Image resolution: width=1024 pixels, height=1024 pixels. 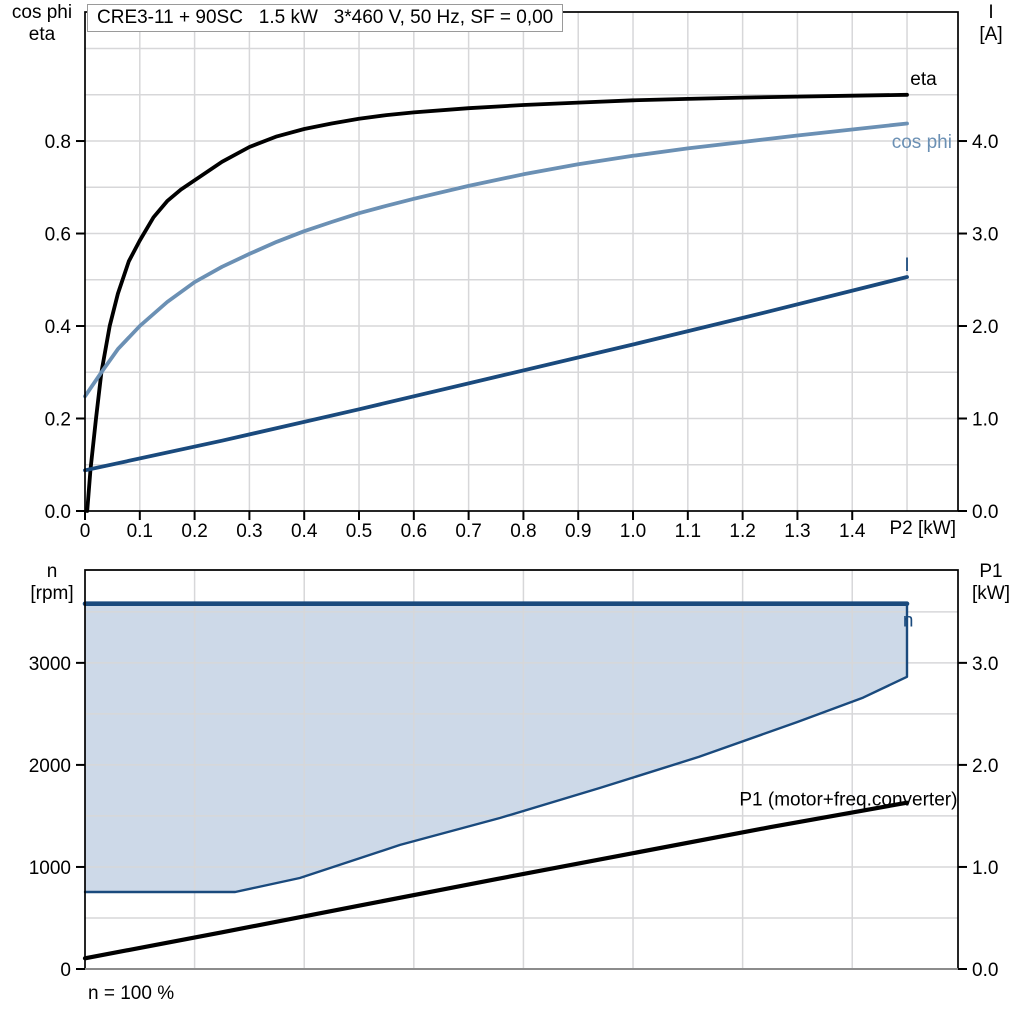 I want to click on axis-title-line: cos phi, so click(x=42, y=12).